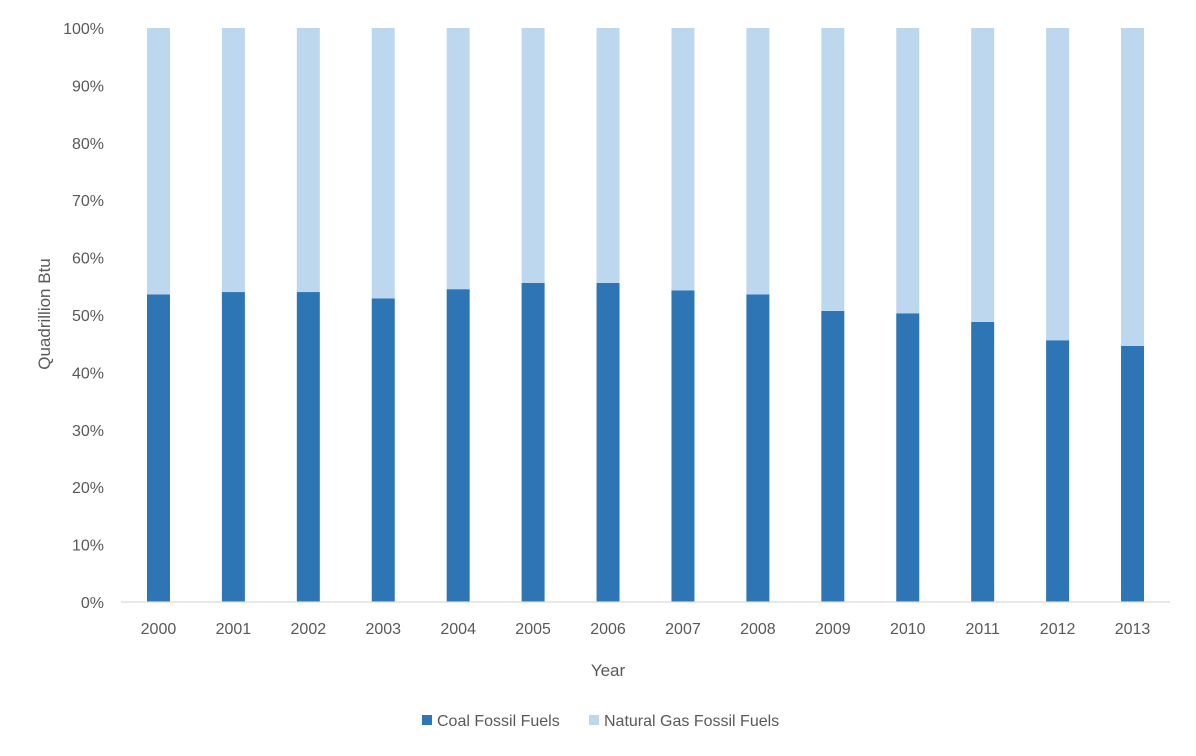  Describe the element at coordinates (92, 603) in the screenshot. I see `y-tick-label: 0%` at that location.